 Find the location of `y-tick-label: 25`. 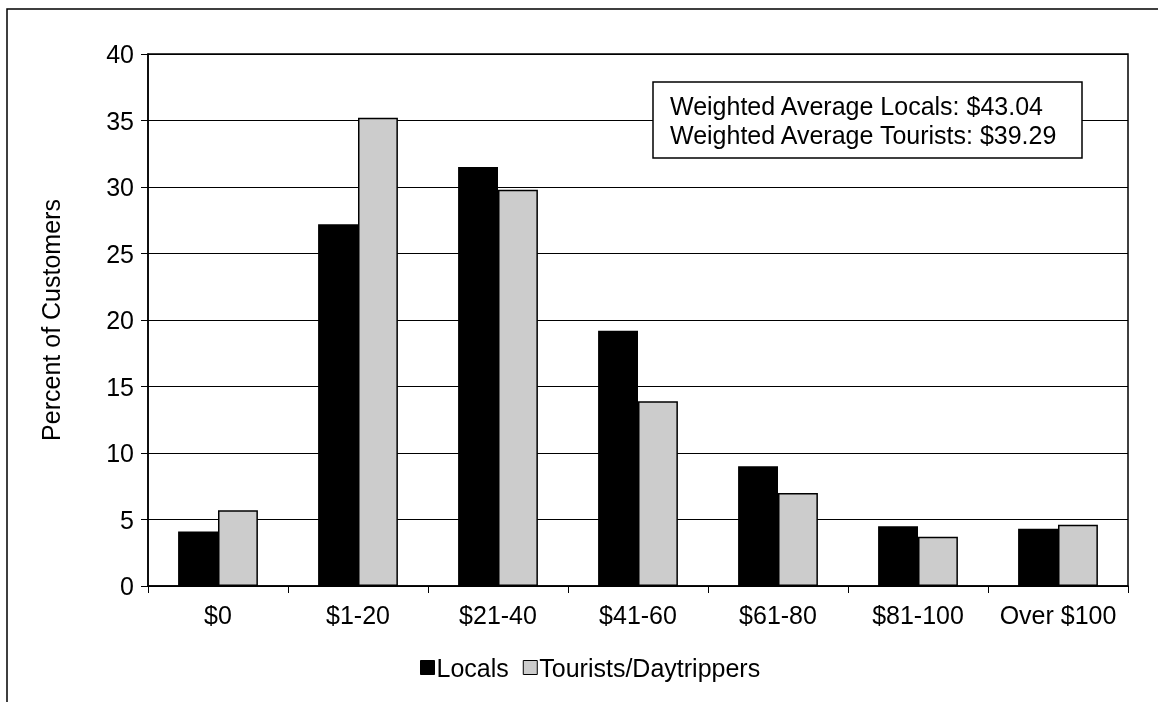

y-tick-label: 25 is located at coordinates (120, 253).